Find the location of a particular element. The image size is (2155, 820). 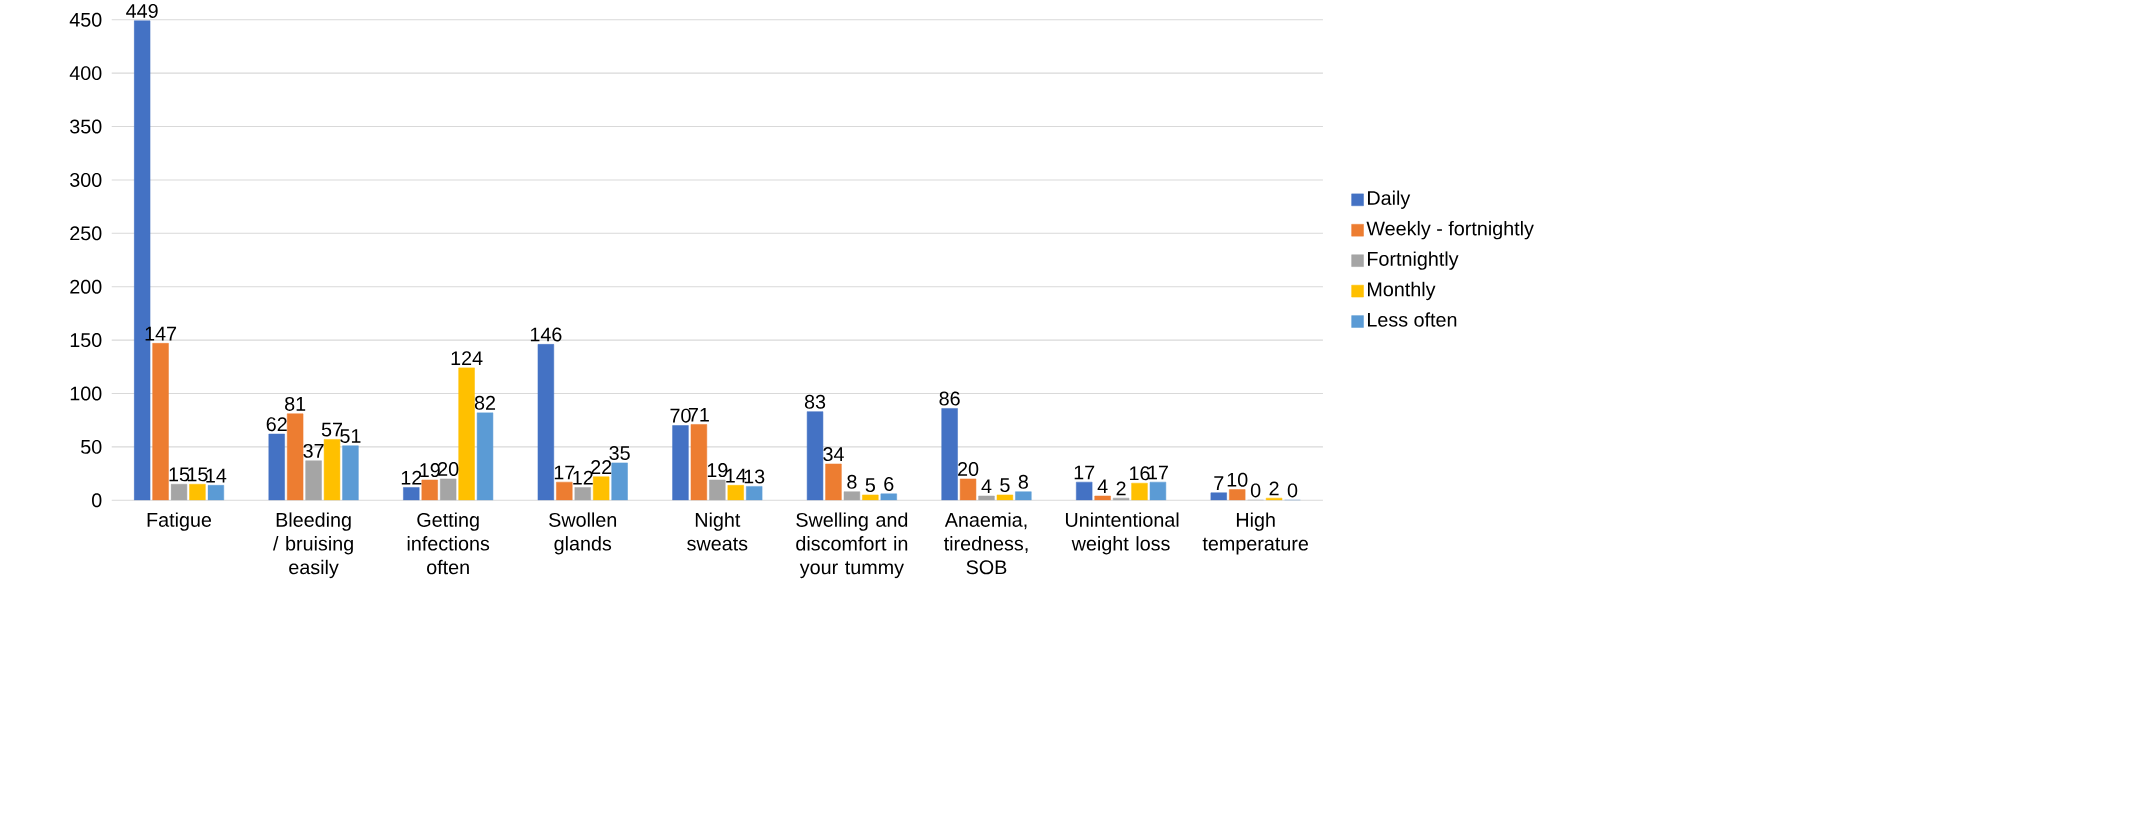

y-tick-label: 50 is located at coordinates (91, 446).